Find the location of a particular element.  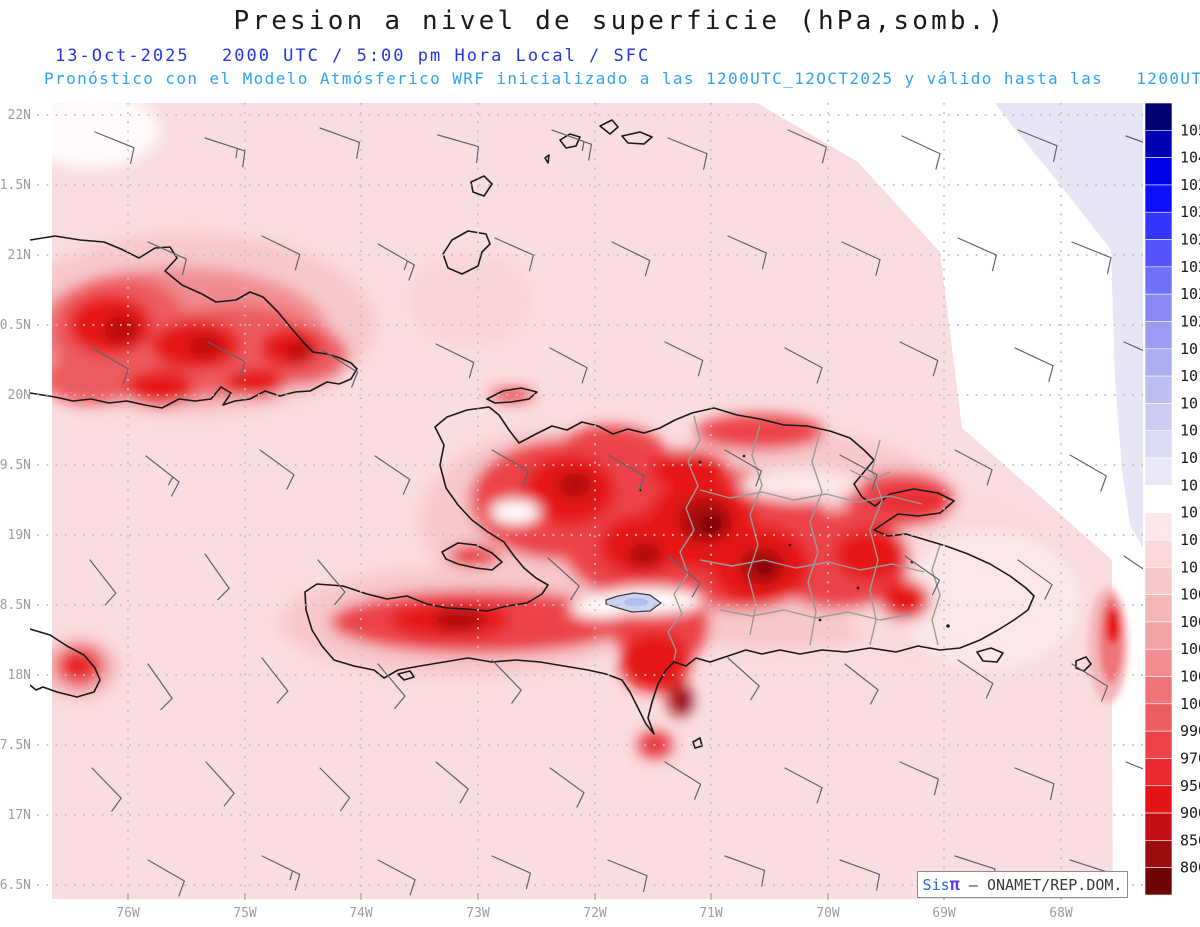

border-haiti-dr is located at coordinates (684, 538).